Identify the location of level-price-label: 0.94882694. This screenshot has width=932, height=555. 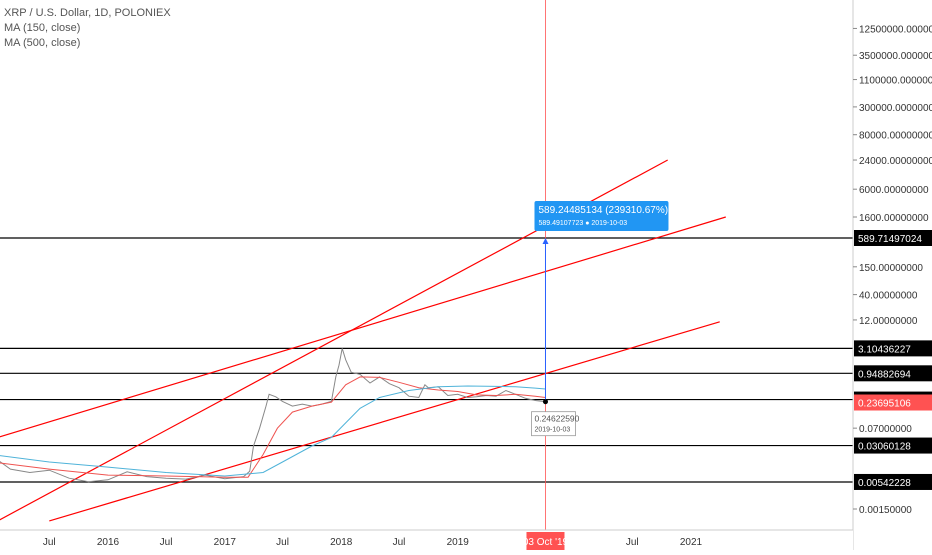
(884, 374).